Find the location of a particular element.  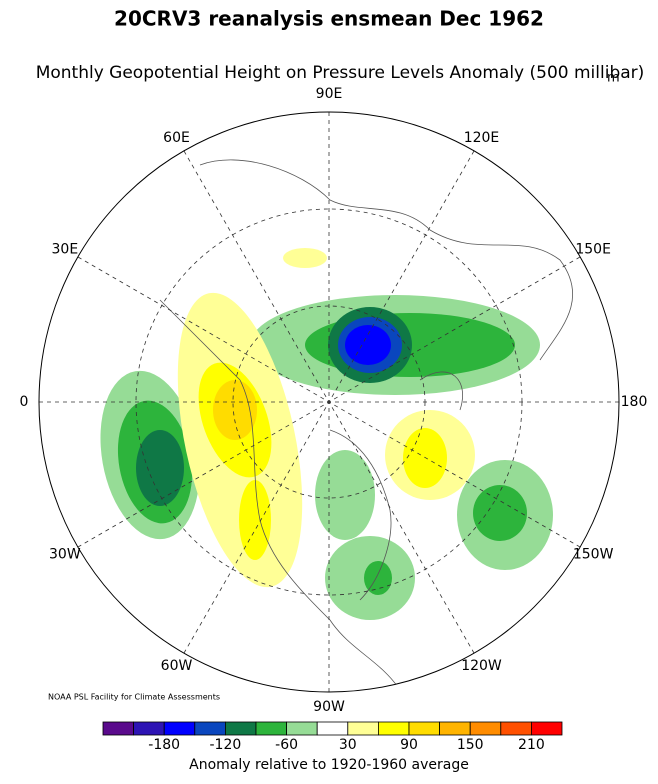

longitude-label: 30W is located at coordinates (65, 555).